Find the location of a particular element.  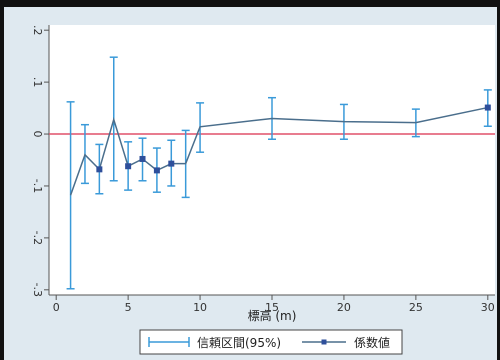

x-axis-ticks: 0 5 10 15 20 25 30 is located at coordinates (274, 304).